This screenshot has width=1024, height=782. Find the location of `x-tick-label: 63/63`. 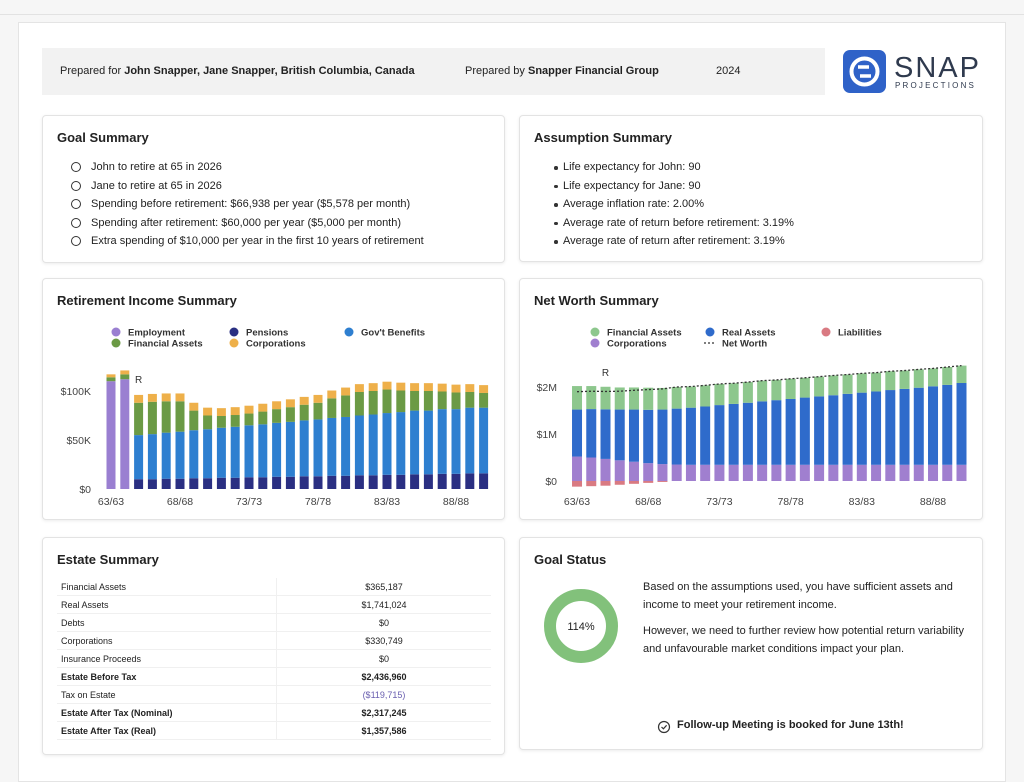

x-tick-label: 63/63 is located at coordinates (577, 502).